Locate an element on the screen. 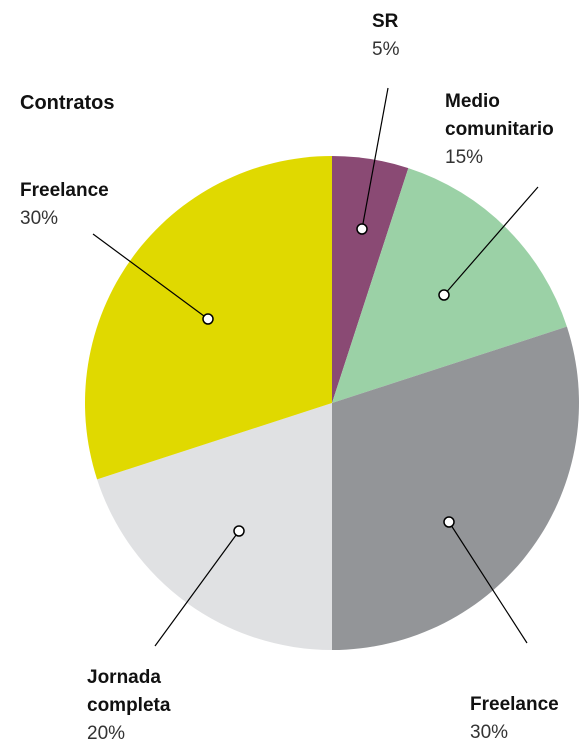 This screenshot has height=751, width=582. slice-label: Jornada completa 20% is located at coordinates (147, 706).